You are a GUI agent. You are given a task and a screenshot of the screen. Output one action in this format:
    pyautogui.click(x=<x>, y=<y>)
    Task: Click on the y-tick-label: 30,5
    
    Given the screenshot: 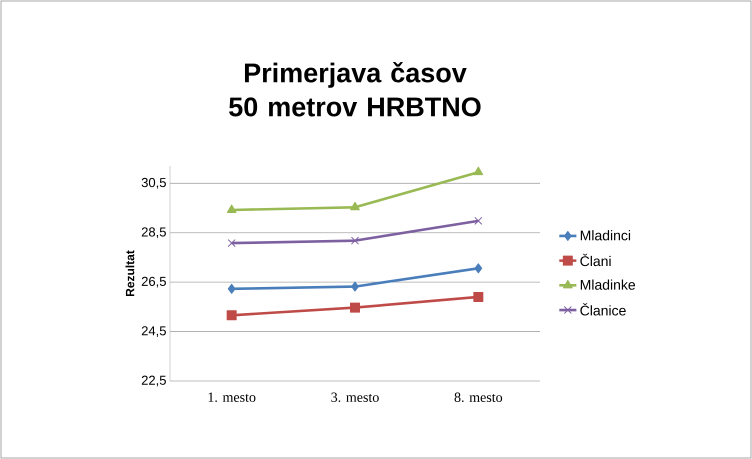 What is the action you would take?
    pyautogui.click(x=154, y=183)
    